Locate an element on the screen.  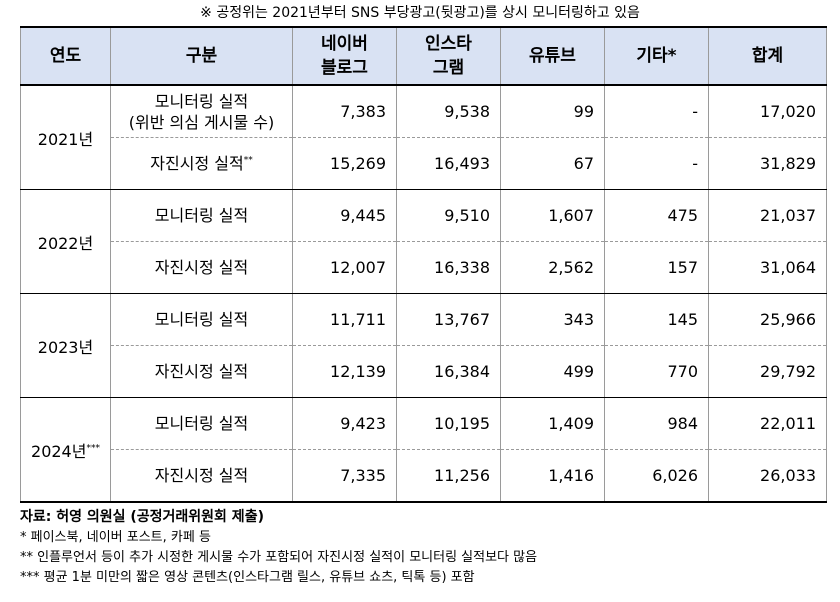
year-label: 2022년 is located at coordinates (65, 243).